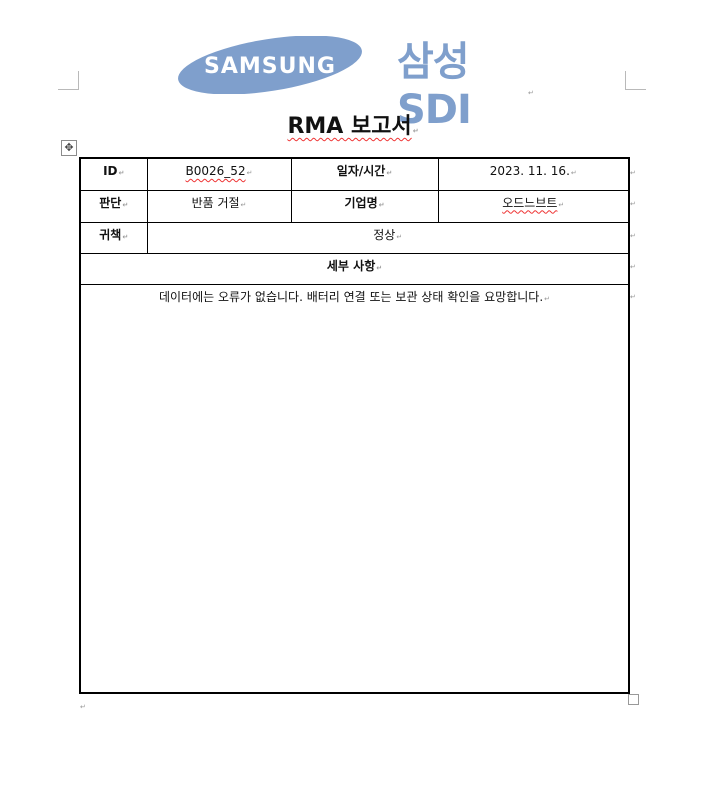  Describe the element at coordinates (353, 126) in the screenshot. I see `document-title: RMA 보고서↵` at that location.